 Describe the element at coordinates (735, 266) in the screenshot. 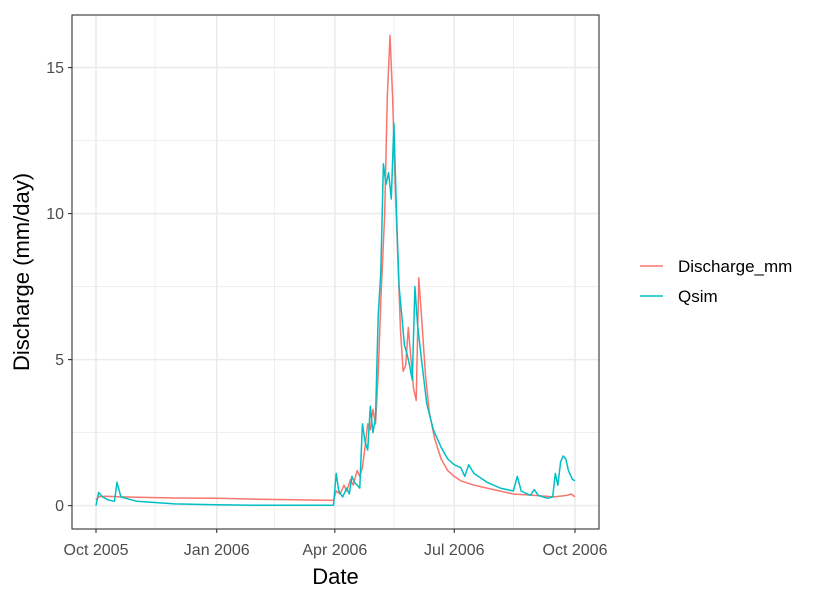

I see `legend-label-discharge-mm: Discharge_mm` at that location.